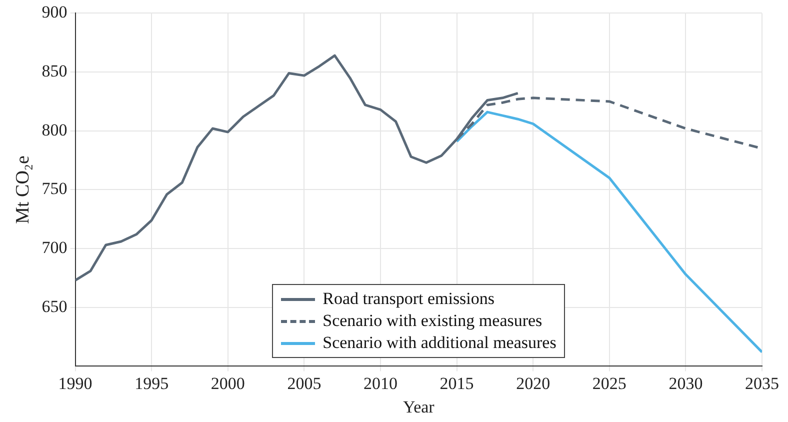  What do you see at coordinates (55, 71) in the screenshot?
I see `y-tick-label: 850` at bounding box center [55, 71].